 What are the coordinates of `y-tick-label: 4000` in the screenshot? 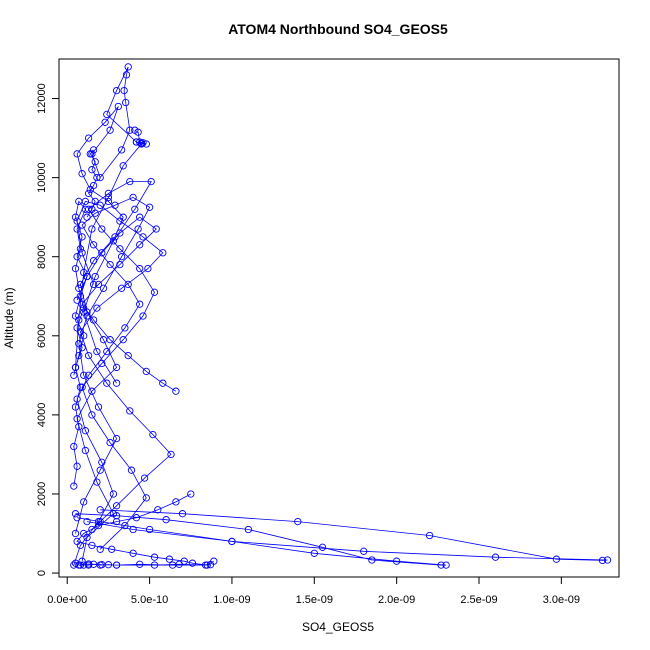 It's located at (42, 415).